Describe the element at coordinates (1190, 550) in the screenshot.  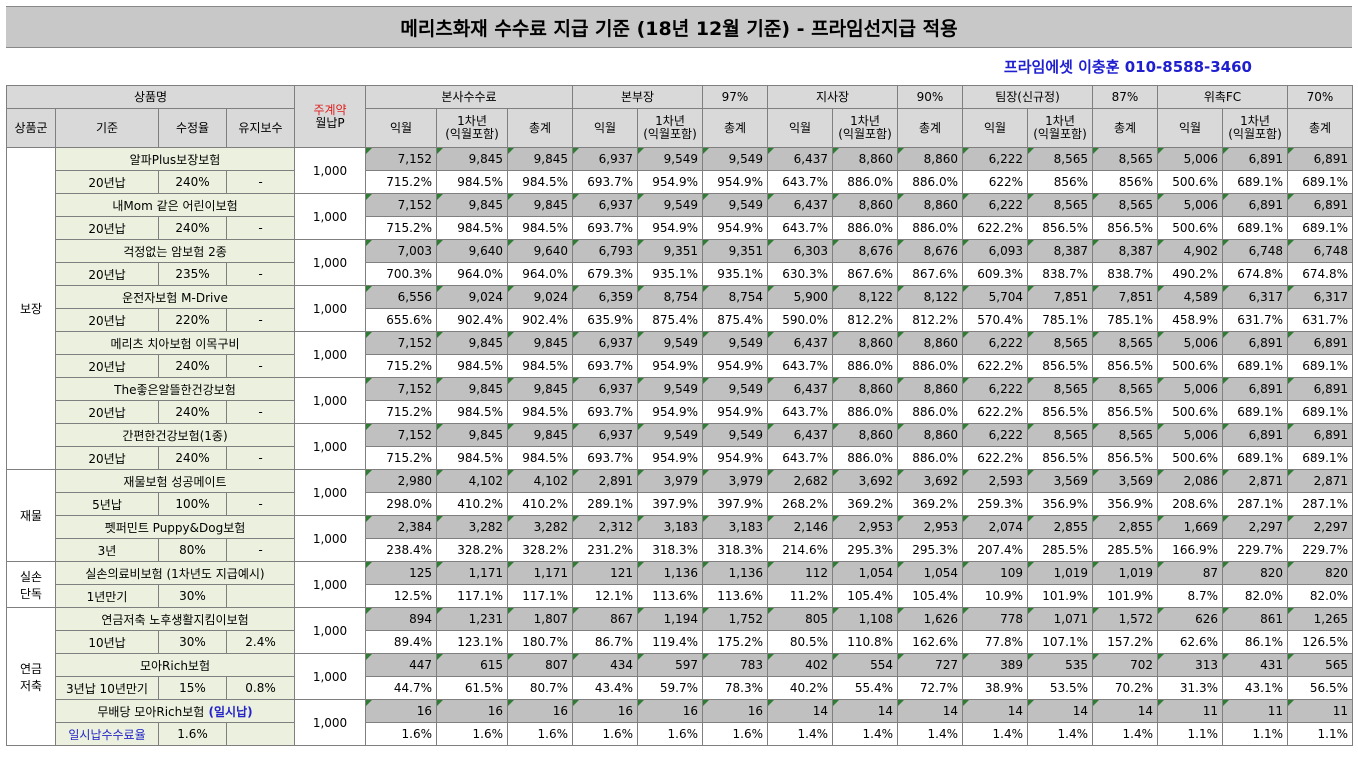
I see `commission-percent: 166.9%` at that location.